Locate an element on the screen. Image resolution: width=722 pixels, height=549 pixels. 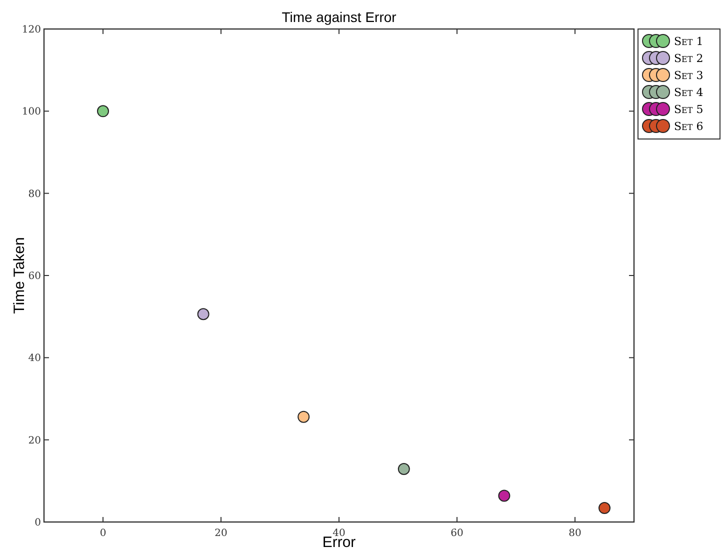
y-tick-label: 120 is located at coordinates (31, 30).